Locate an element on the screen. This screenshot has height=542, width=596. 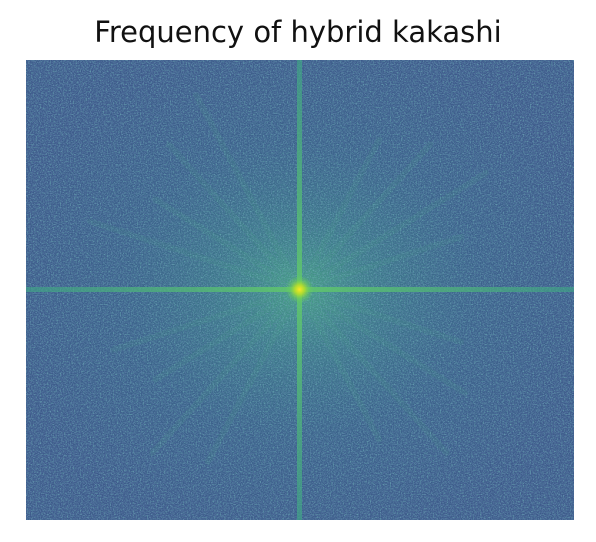
chart-title: Frequency of hybrid kakashi is located at coordinates (298, 32).